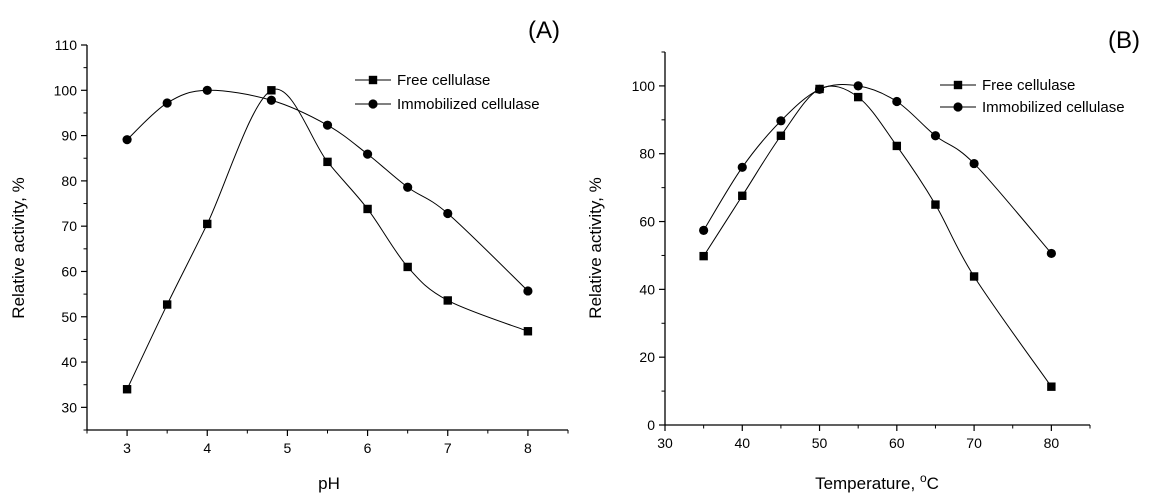 This screenshot has height=496, width=1160. I want to click on series-line-a-immobilized, so click(327, 190).